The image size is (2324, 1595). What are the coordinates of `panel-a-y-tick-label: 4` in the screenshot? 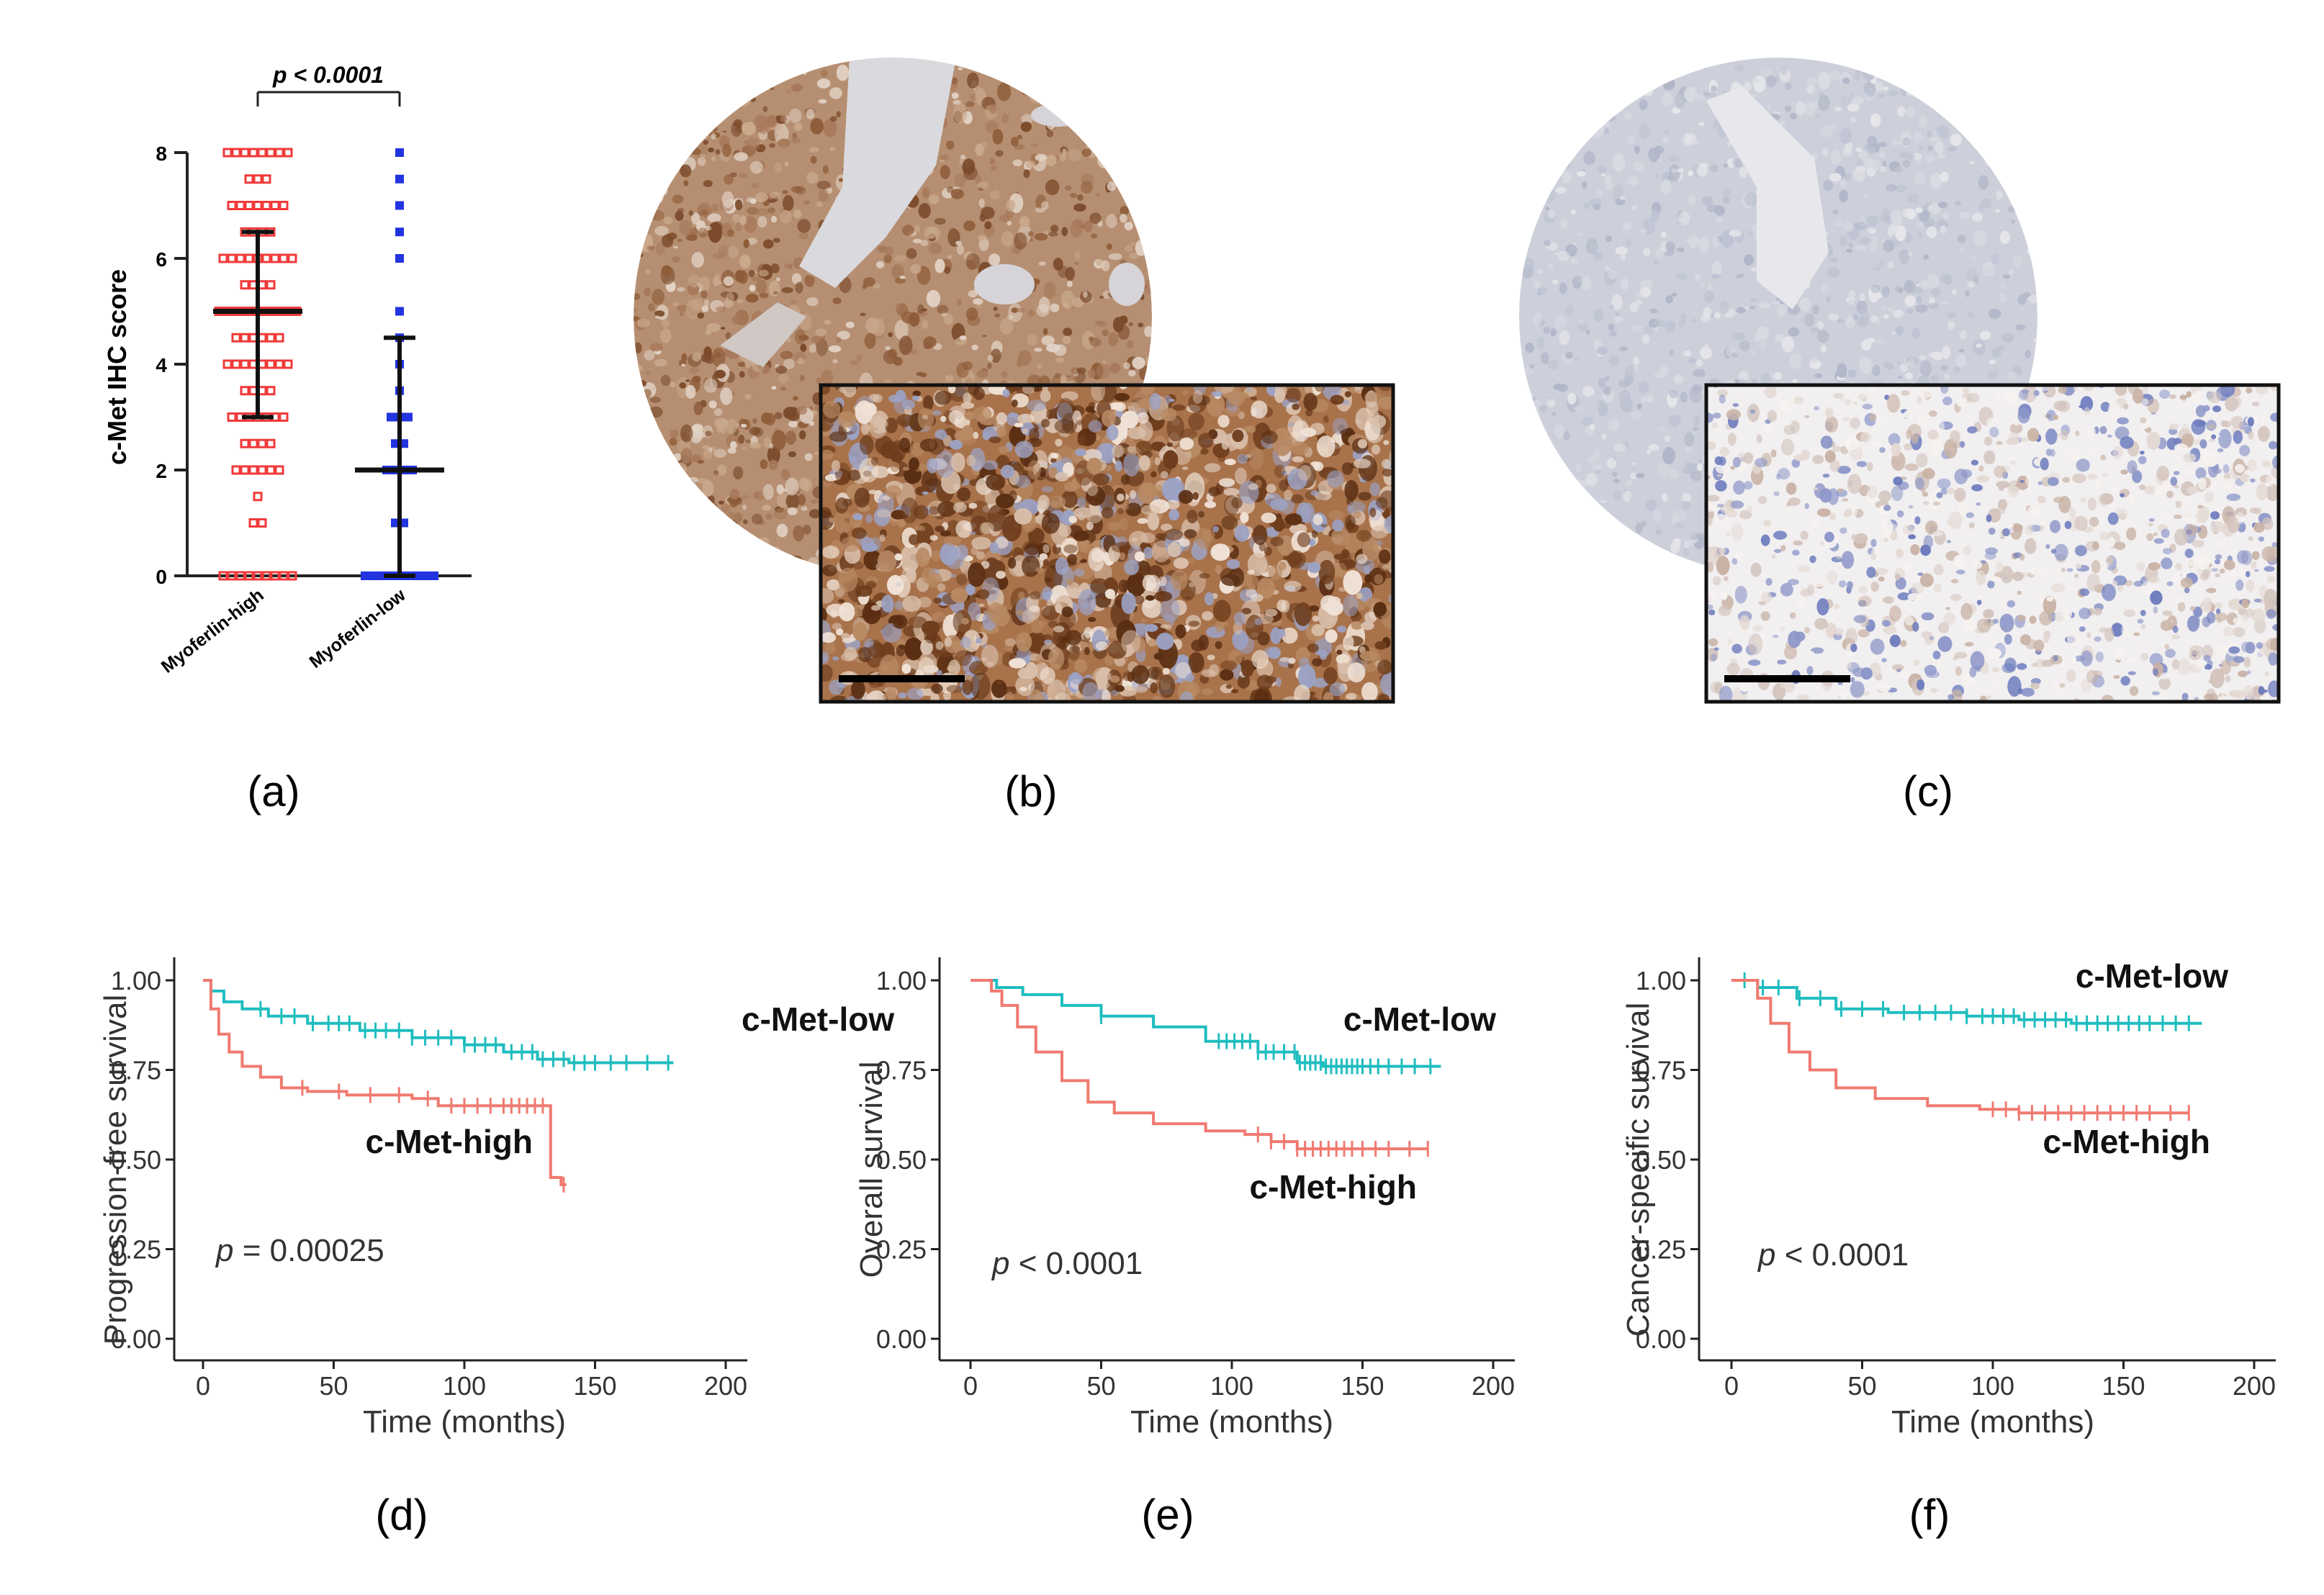 It's located at (161, 365).